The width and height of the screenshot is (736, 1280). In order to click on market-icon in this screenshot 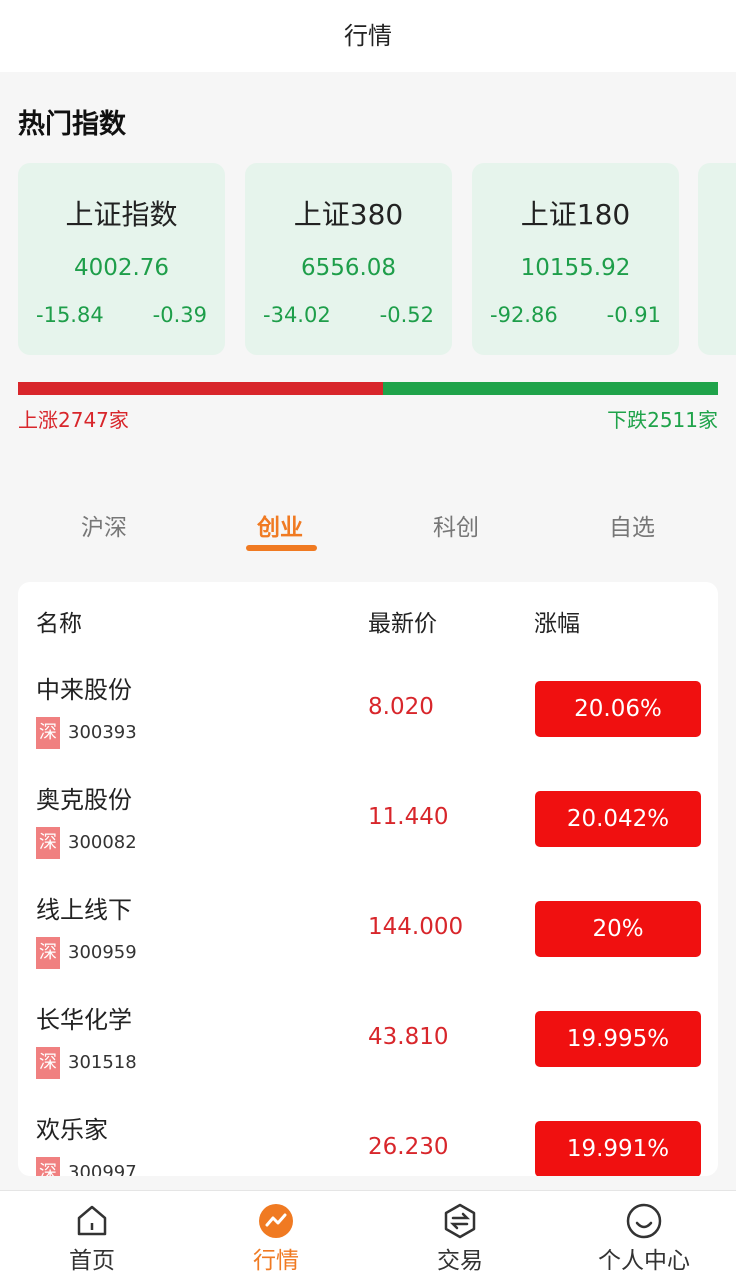, I will do `click(276, 1221)`.